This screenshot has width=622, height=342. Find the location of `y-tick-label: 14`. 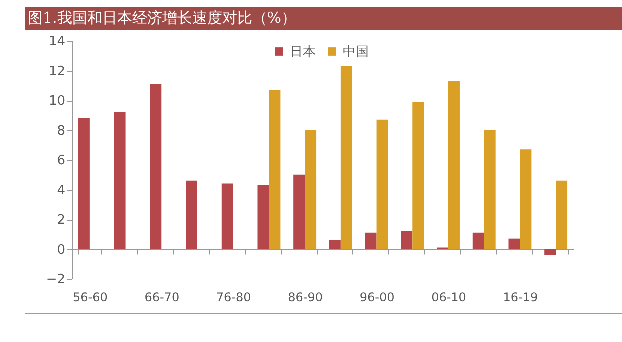

y-tick-label: 14 is located at coordinates (57, 42).